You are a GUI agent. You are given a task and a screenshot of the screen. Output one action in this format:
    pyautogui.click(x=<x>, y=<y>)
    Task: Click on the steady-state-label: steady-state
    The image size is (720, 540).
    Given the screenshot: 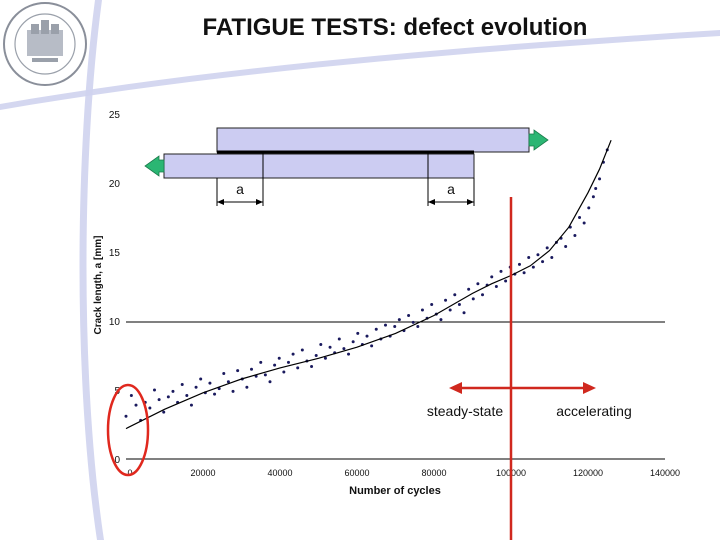 What is the action you would take?
    pyautogui.click(x=465, y=411)
    